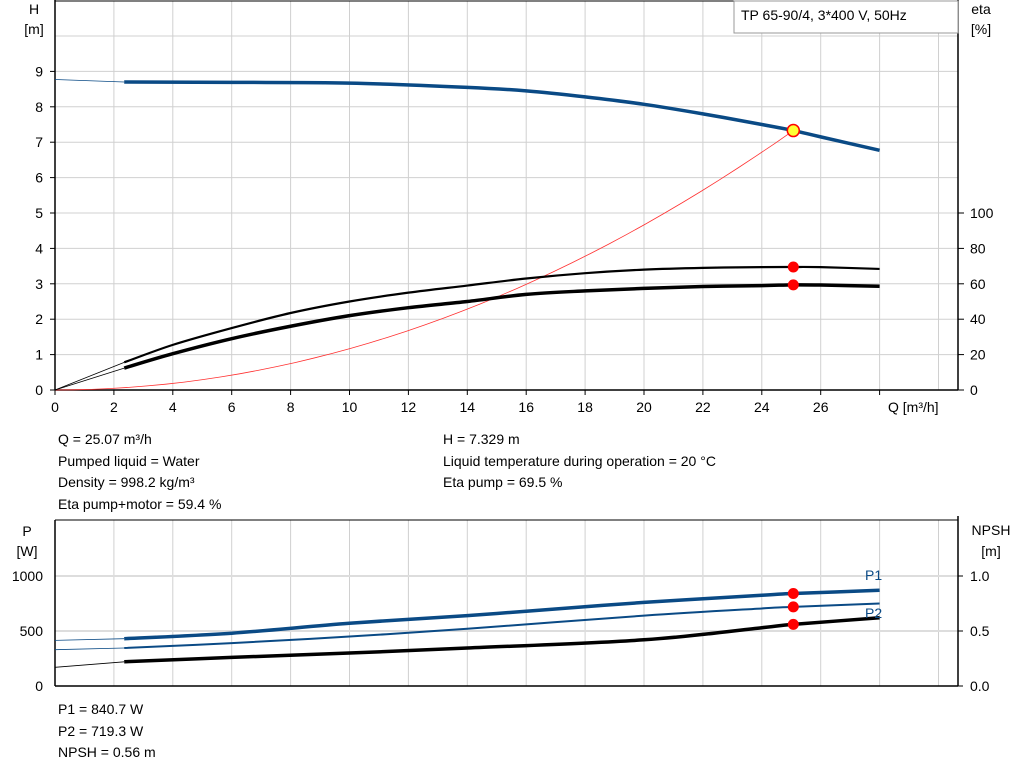 The height and width of the screenshot is (781, 1024). Describe the element at coordinates (481, 439) in the screenshot. I see `info-h: H = 7.329 m` at that location.